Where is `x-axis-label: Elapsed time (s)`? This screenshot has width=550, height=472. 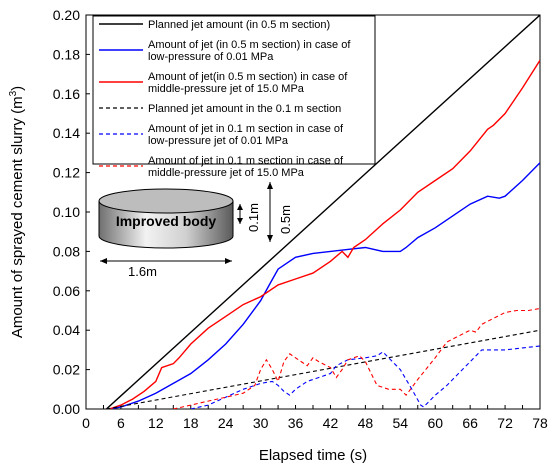
x-axis-label: Elapsed time (s) is located at coordinates (313, 455).